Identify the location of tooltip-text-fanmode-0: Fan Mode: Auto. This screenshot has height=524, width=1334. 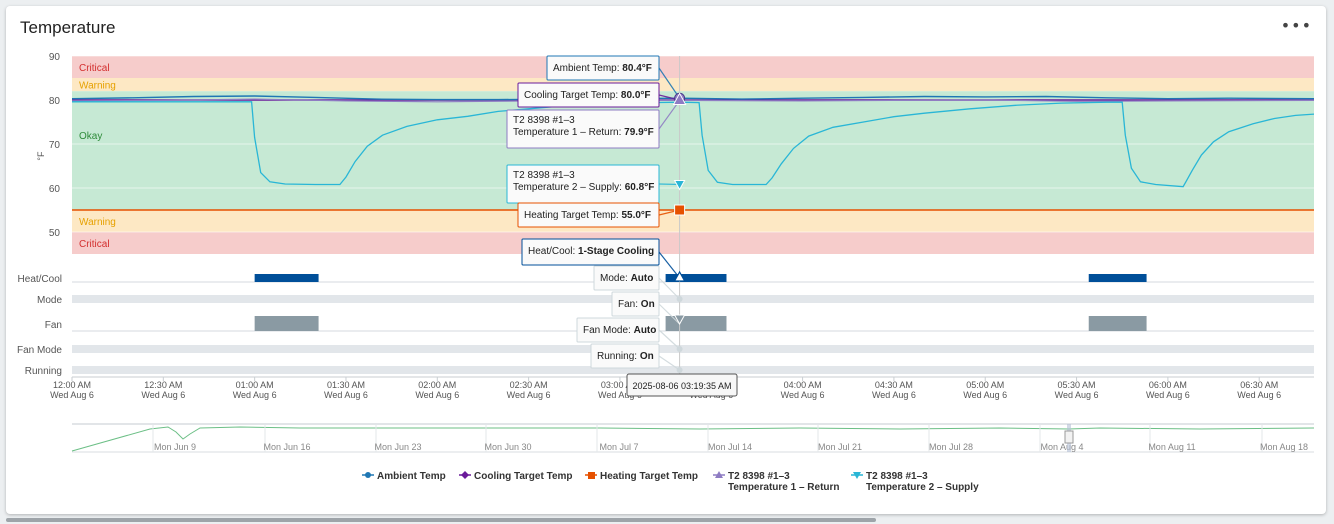
(619, 330).